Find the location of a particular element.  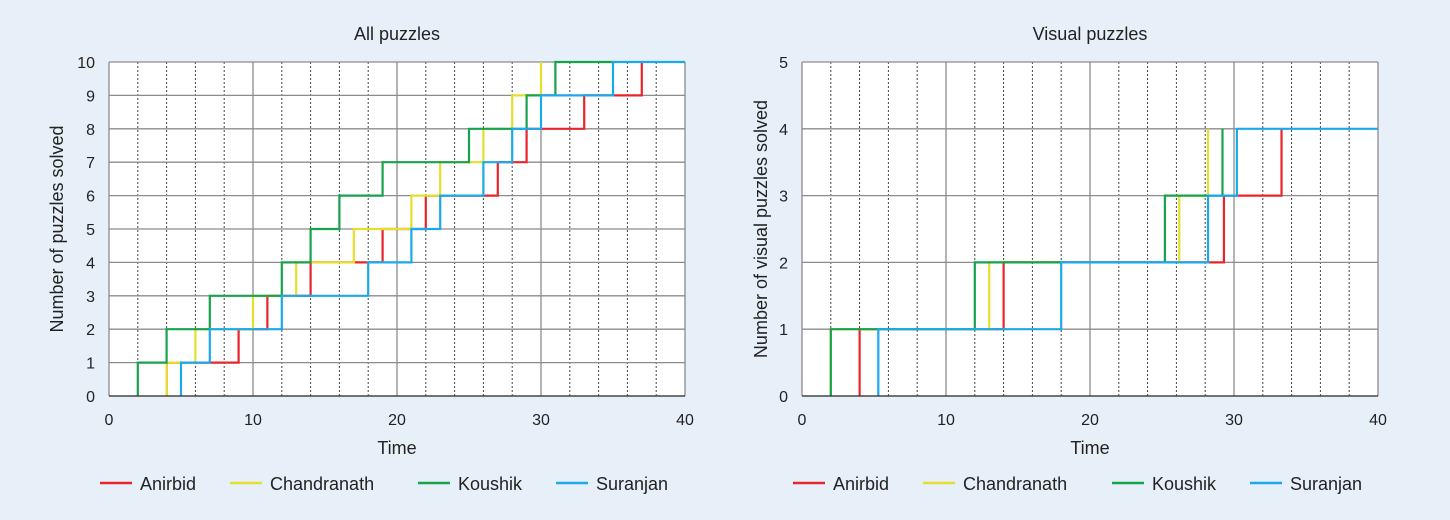

y-tick-label: 6 is located at coordinates (90, 197).